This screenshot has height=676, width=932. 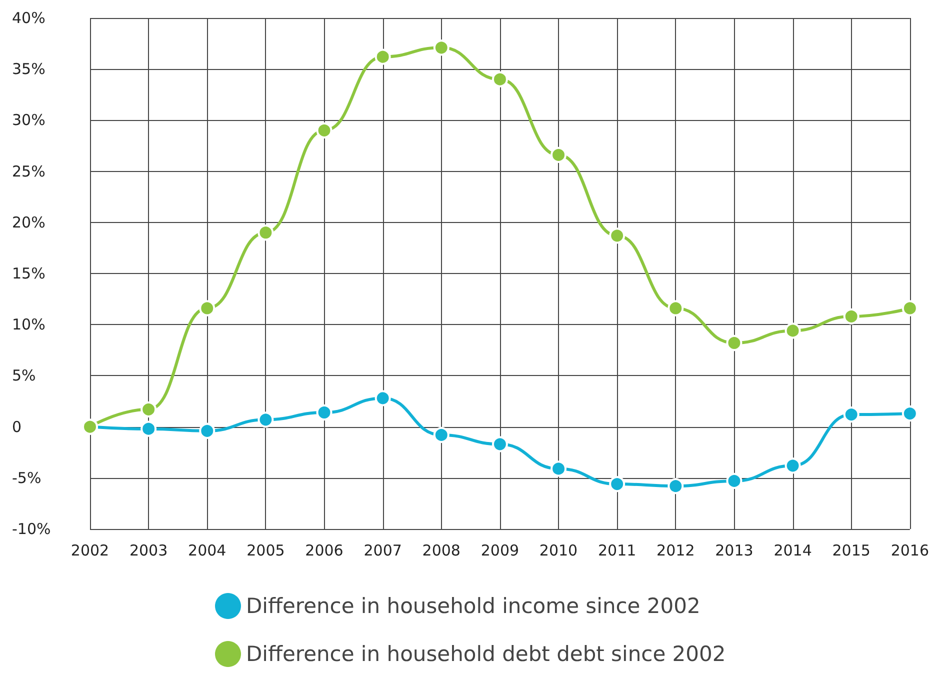 I want to click on y-tick-label: 25%, so click(x=29, y=171).